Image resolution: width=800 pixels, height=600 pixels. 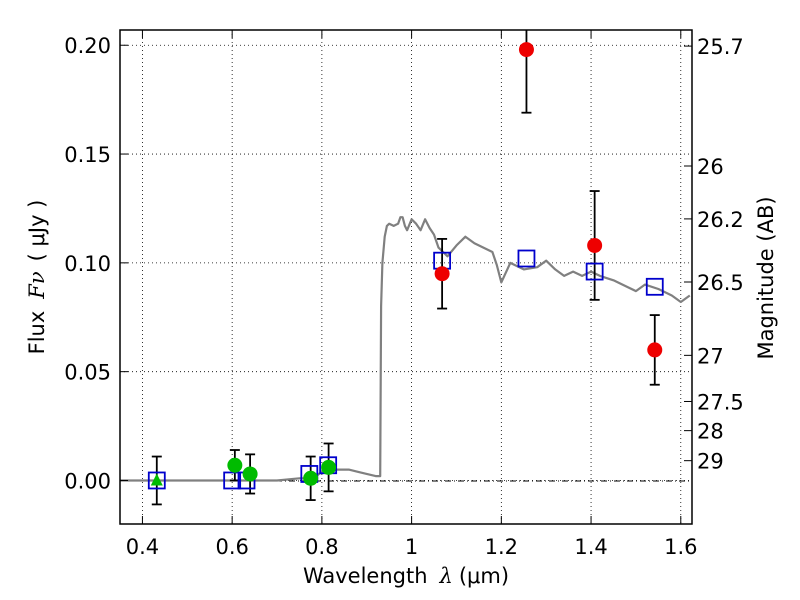 What do you see at coordinates (365, 576) in the screenshot?
I see `x-axis-label: Wavelength` at bounding box center [365, 576].